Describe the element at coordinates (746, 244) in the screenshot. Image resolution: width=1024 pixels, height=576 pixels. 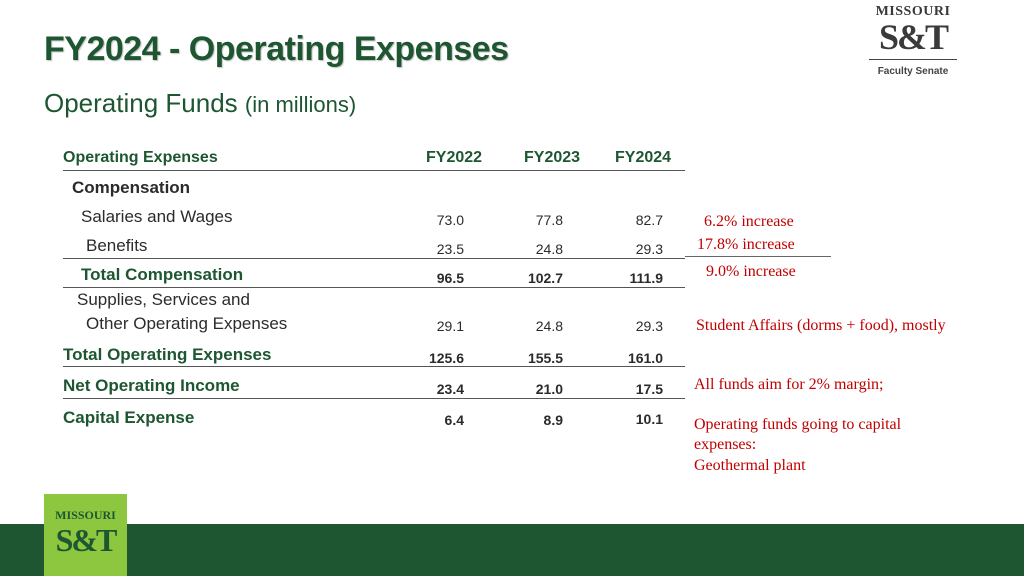
I see `note-benefits-increase: 17.8% increase` at that location.